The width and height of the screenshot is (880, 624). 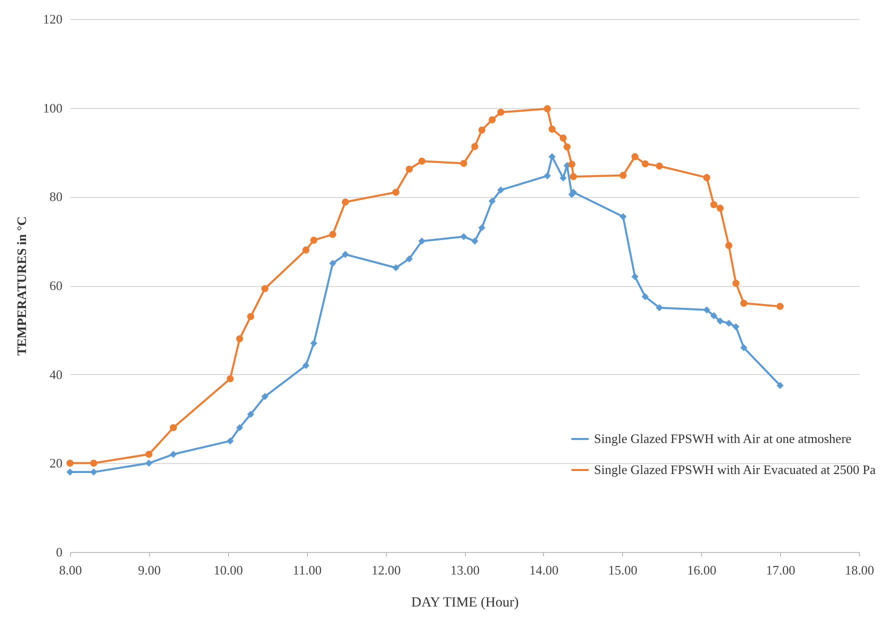 I want to click on x-tick-label: 10.00, so click(x=228, y=570).